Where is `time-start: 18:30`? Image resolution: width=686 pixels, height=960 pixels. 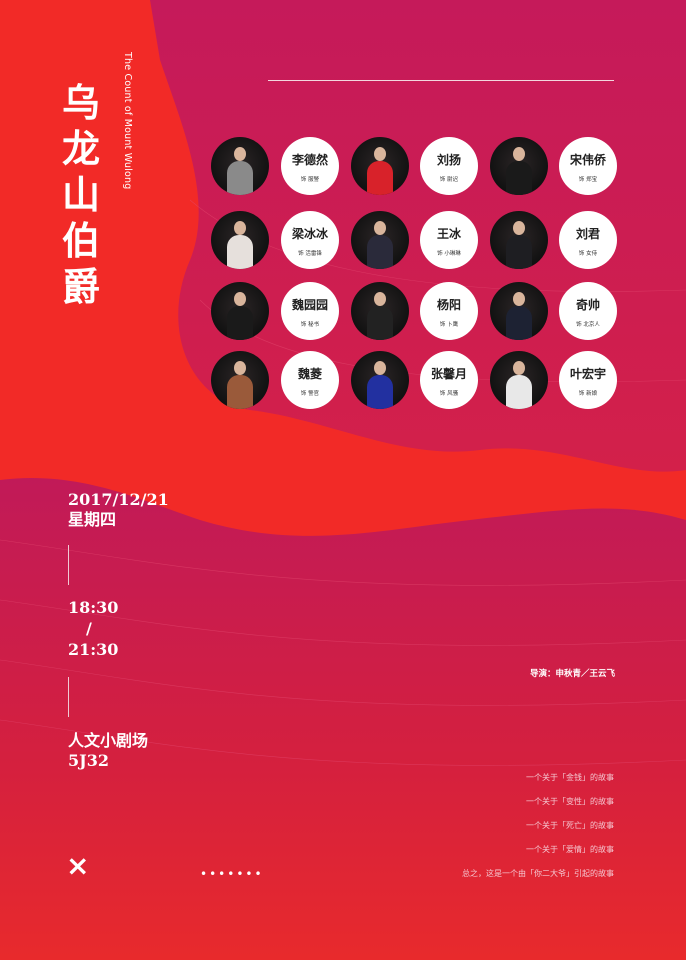 time-start: 18:30 is located at coordinates (93, 607).